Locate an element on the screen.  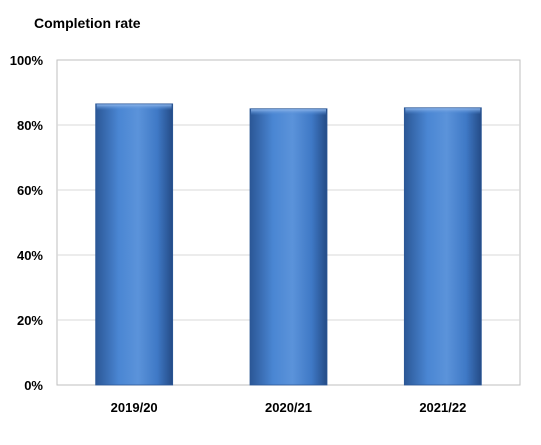
y-tick-label: 20% is located at coordinates (30, 320).